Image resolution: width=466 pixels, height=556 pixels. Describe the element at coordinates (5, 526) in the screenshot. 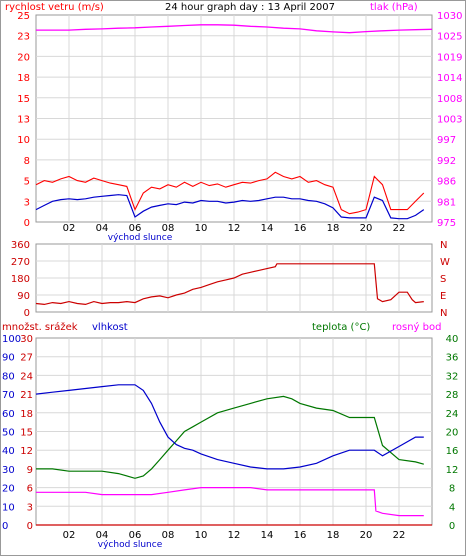

I see `humidity-tick: 0` at that location.